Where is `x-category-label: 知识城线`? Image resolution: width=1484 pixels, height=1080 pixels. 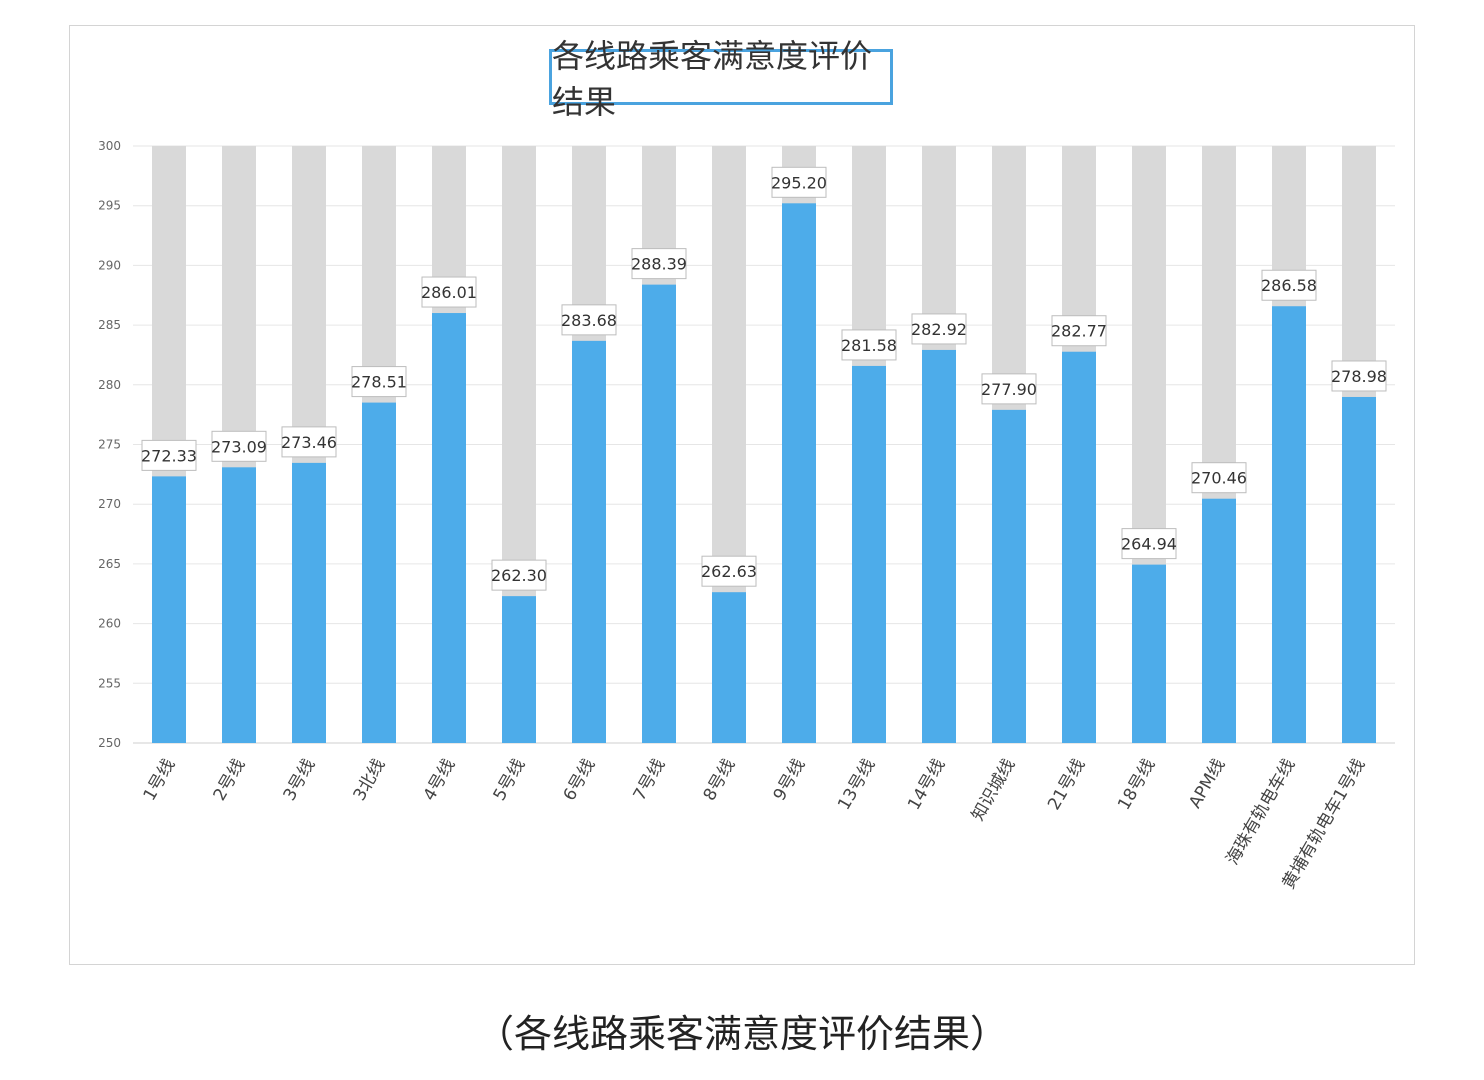
x-category-label: 知识城线 is located at coordinates (993, 790).